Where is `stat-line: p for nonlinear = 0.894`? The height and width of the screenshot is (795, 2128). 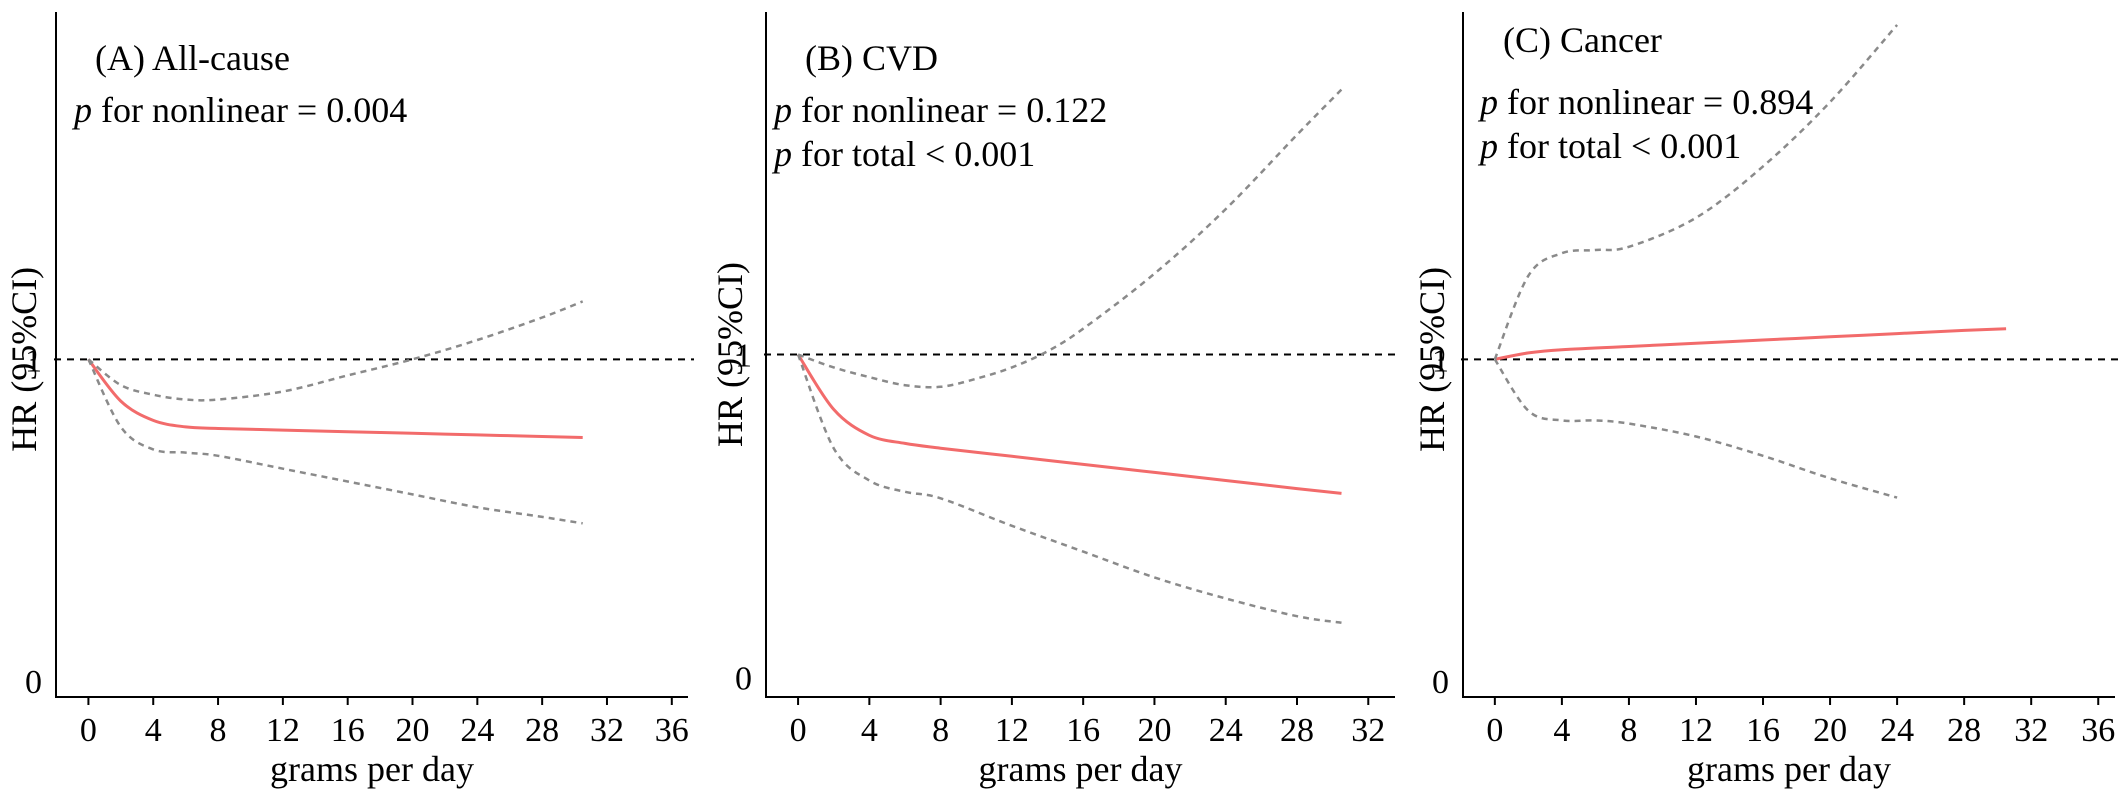 stat-line: p for nonlinear = 0.894 is located at coordinates (1645, 102).